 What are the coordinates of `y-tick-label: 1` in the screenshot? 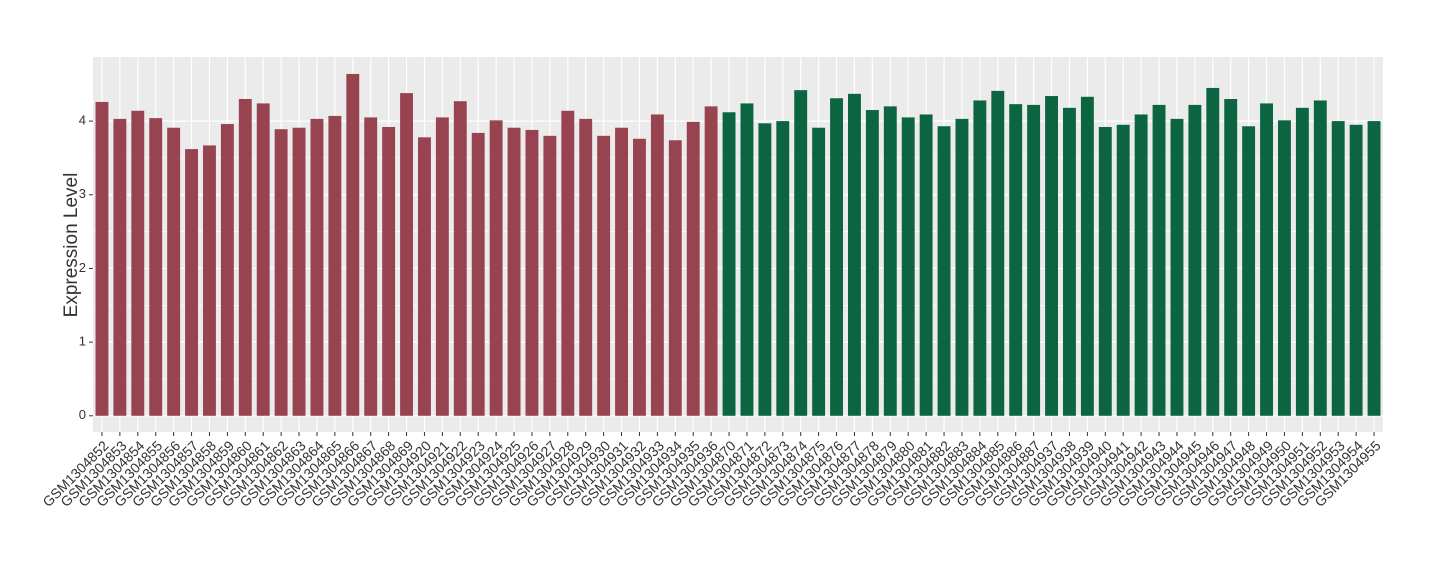 It's located at (82, 341).